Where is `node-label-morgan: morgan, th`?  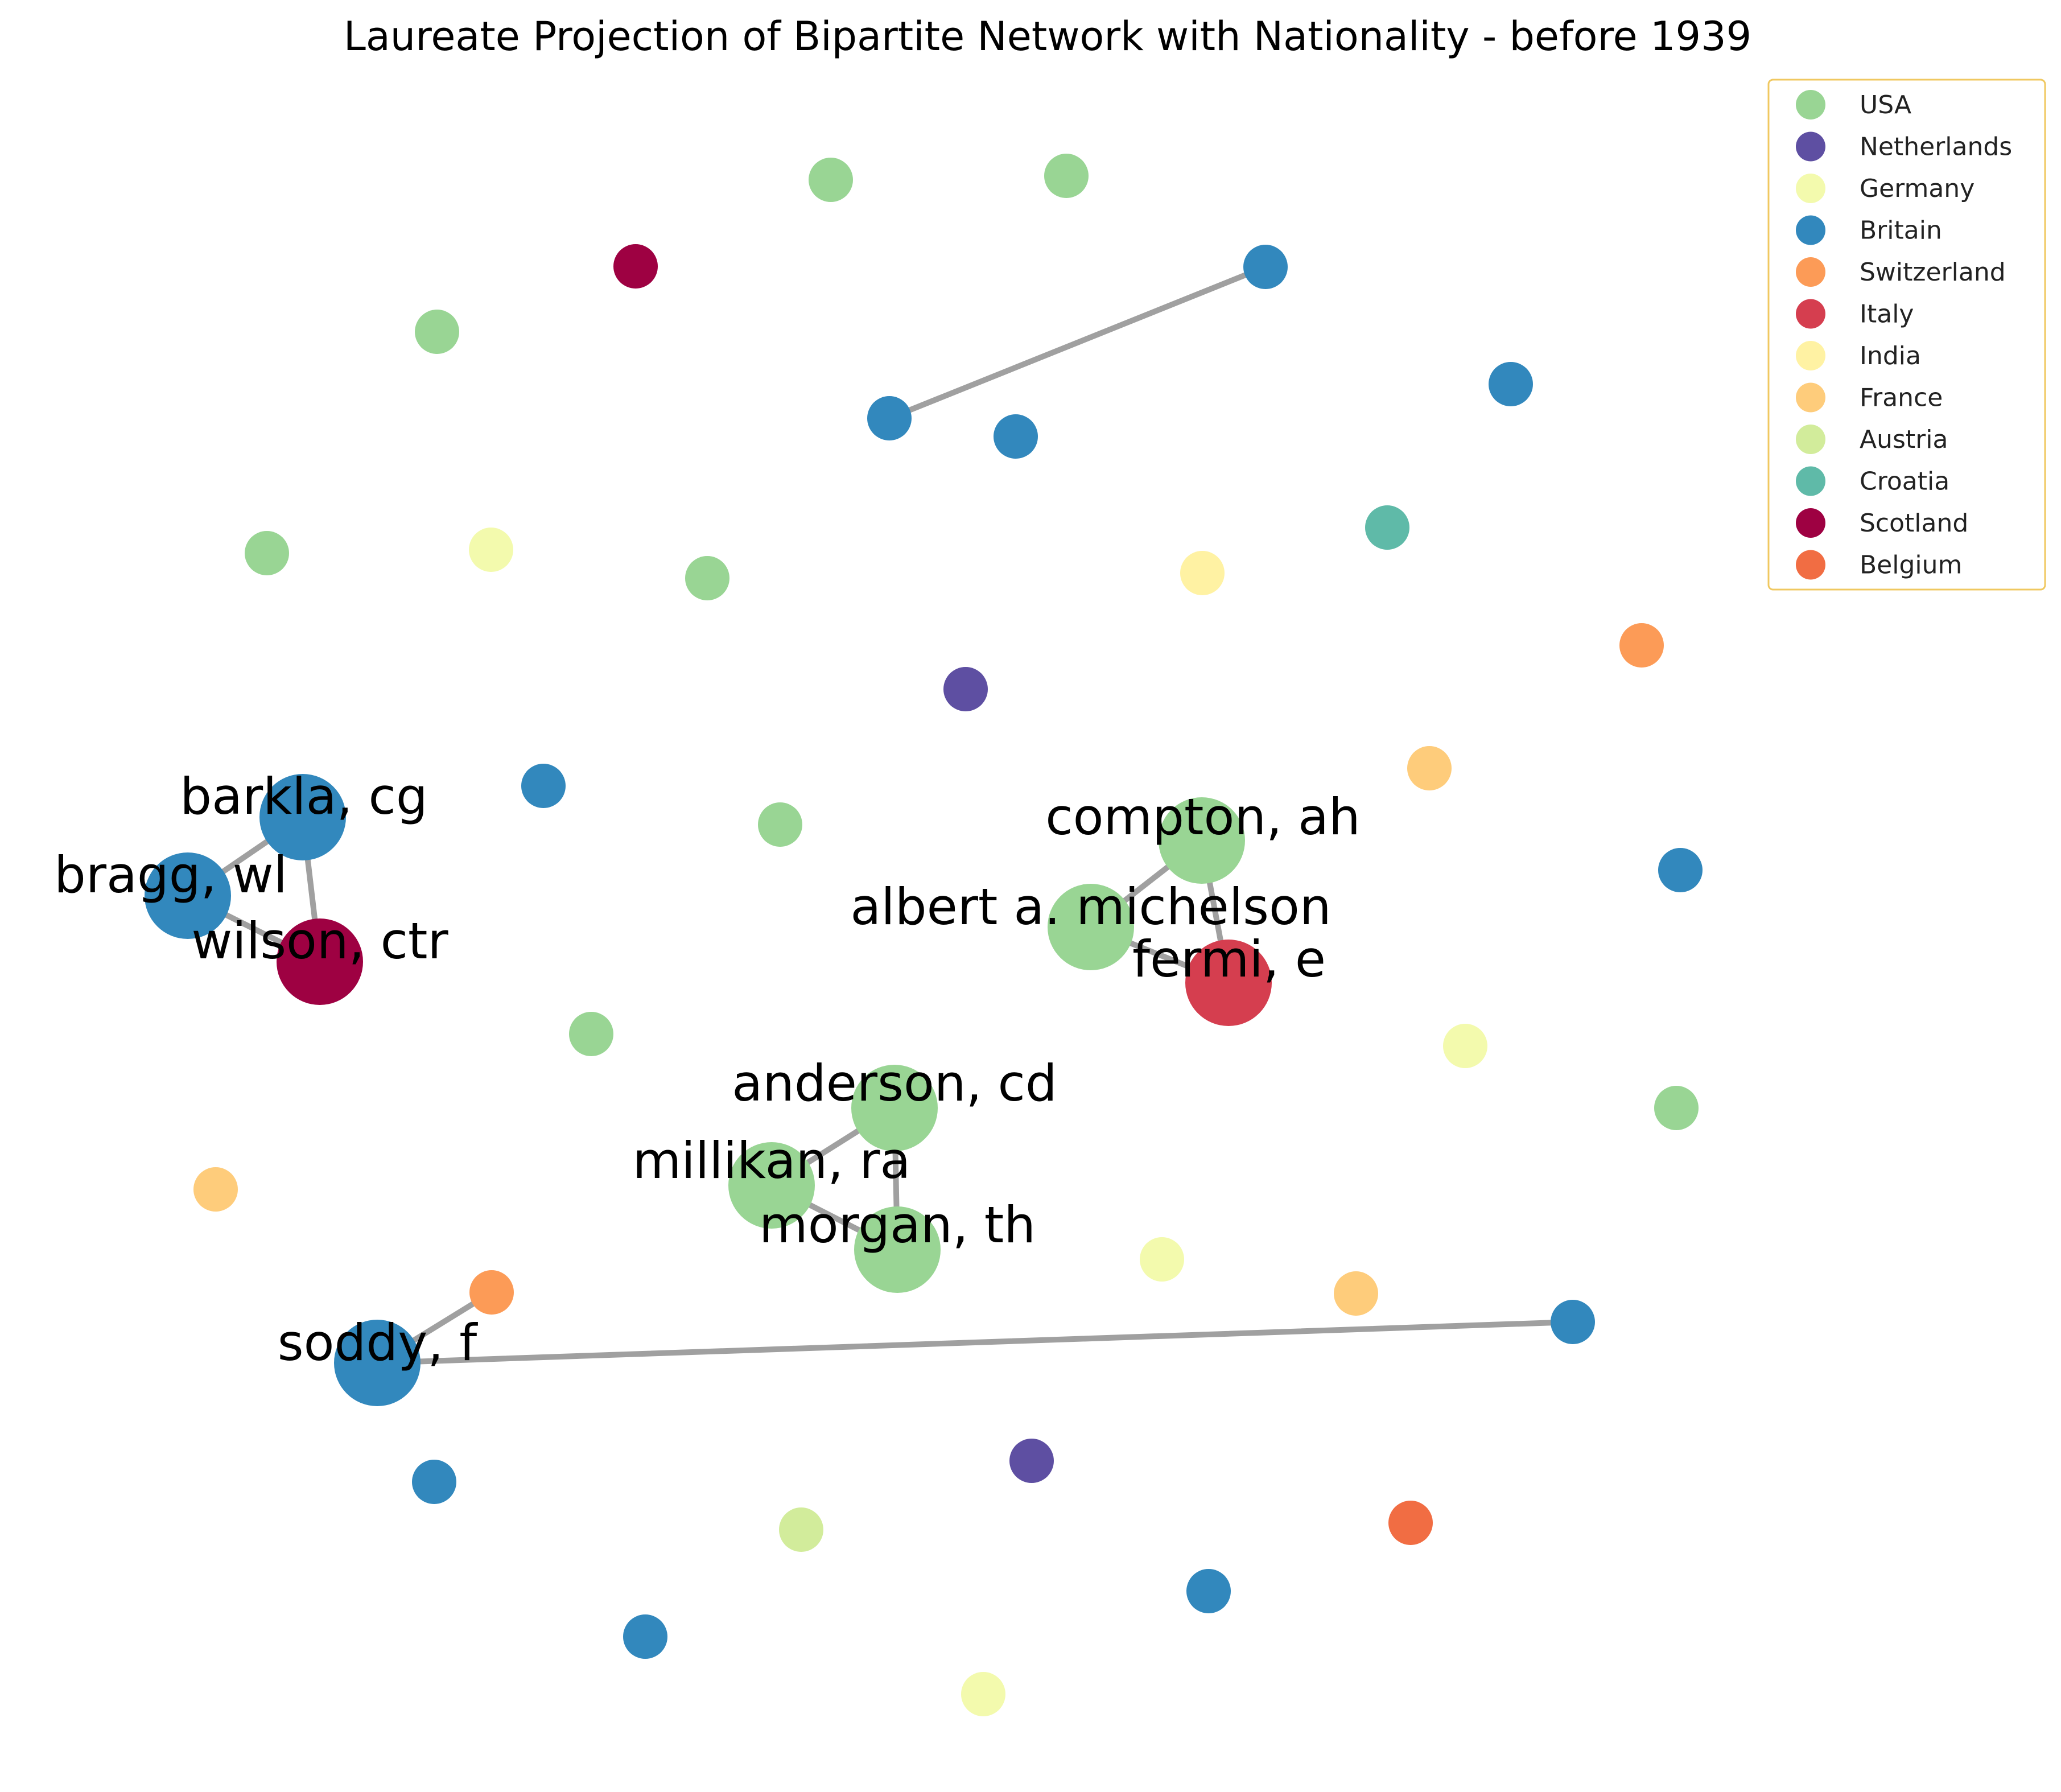
node-label-morgan: morgan, th is located at coordinates (897, 1225).